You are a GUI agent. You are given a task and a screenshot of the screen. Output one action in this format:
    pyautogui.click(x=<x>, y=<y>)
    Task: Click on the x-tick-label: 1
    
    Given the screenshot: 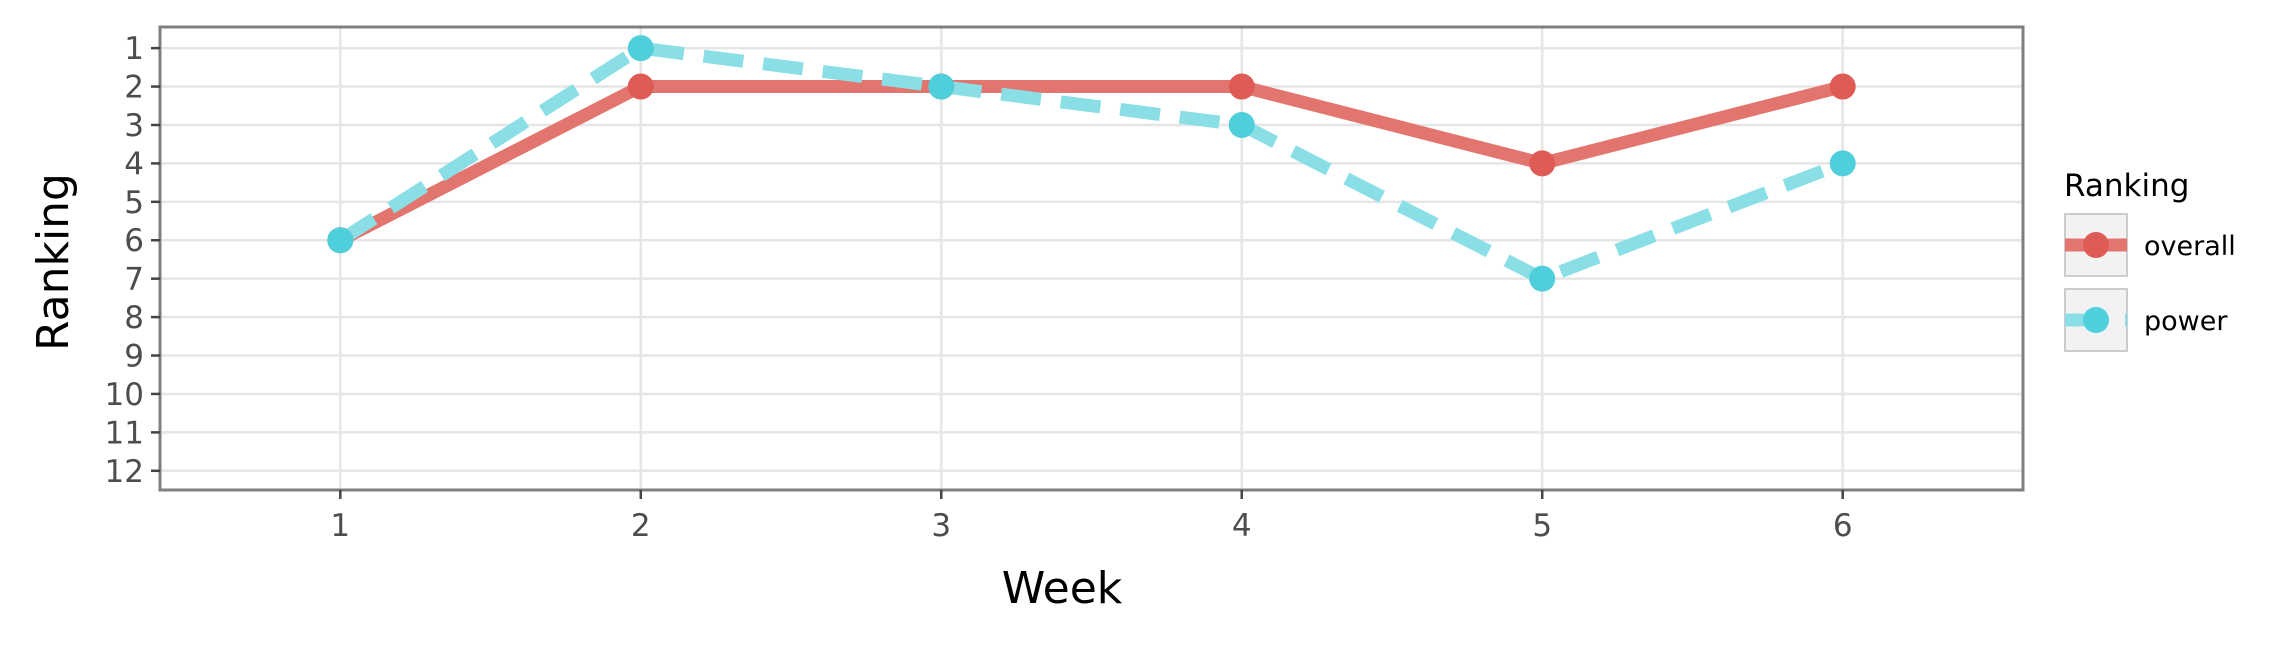 What is the action you would take?
    pyautogui.click(x=340, y=526)
    